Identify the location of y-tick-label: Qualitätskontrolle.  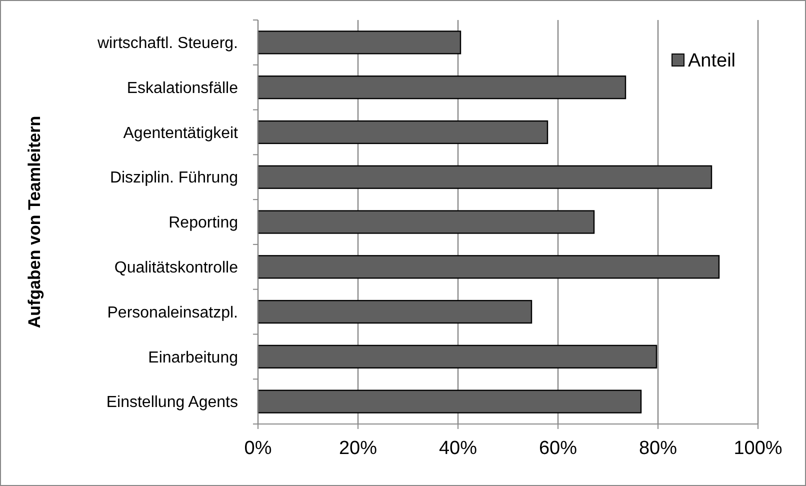
(176, 267).